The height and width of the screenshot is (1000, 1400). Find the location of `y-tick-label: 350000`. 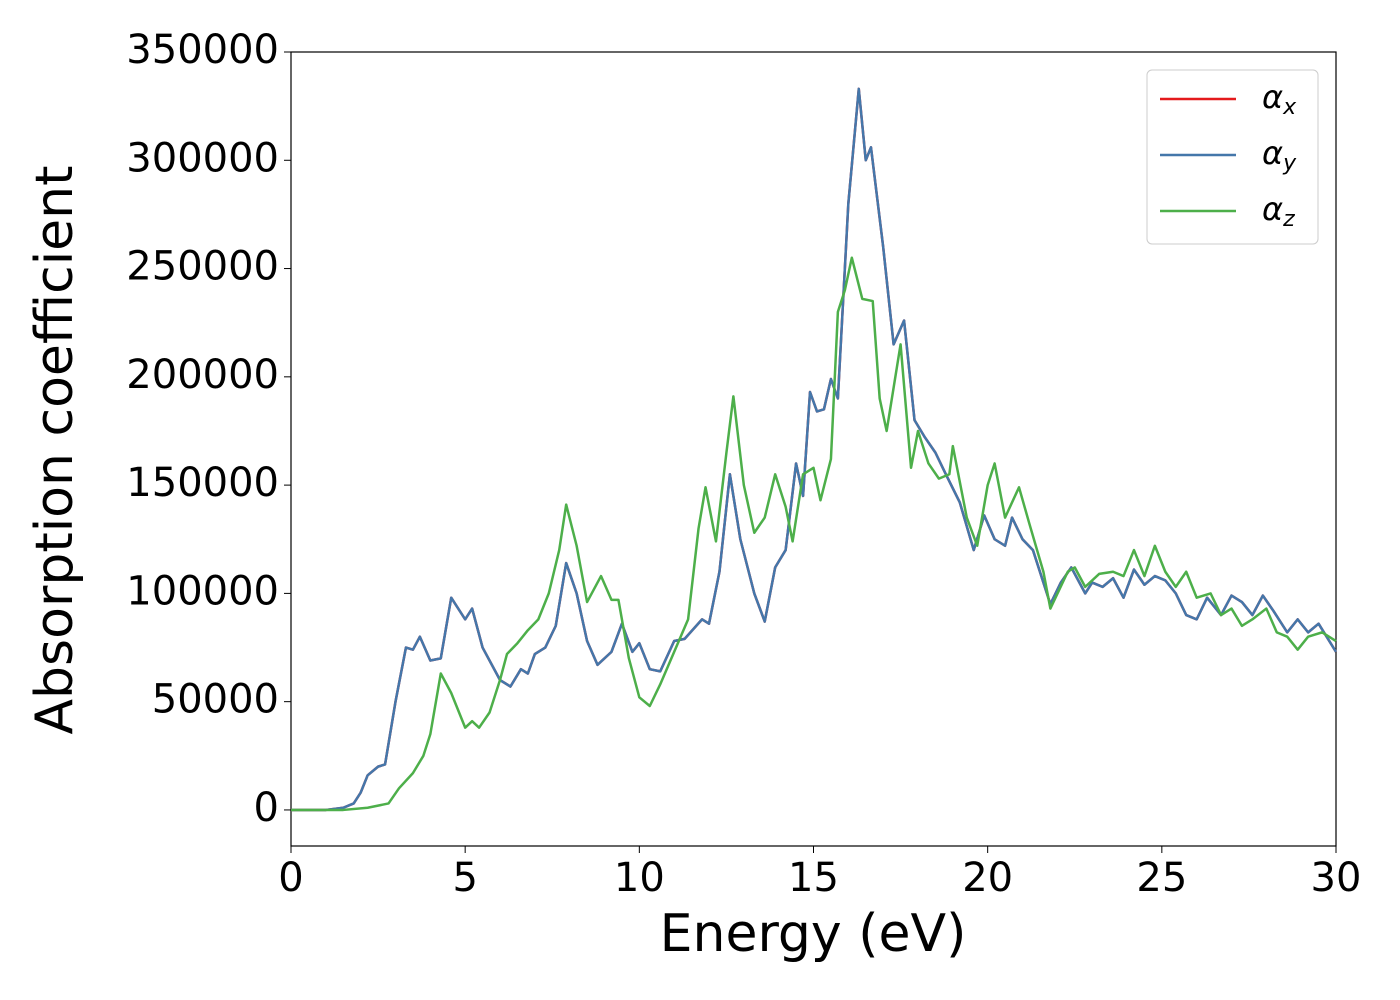

y-tick-label: 350000 is located at coordinates (202, 50).